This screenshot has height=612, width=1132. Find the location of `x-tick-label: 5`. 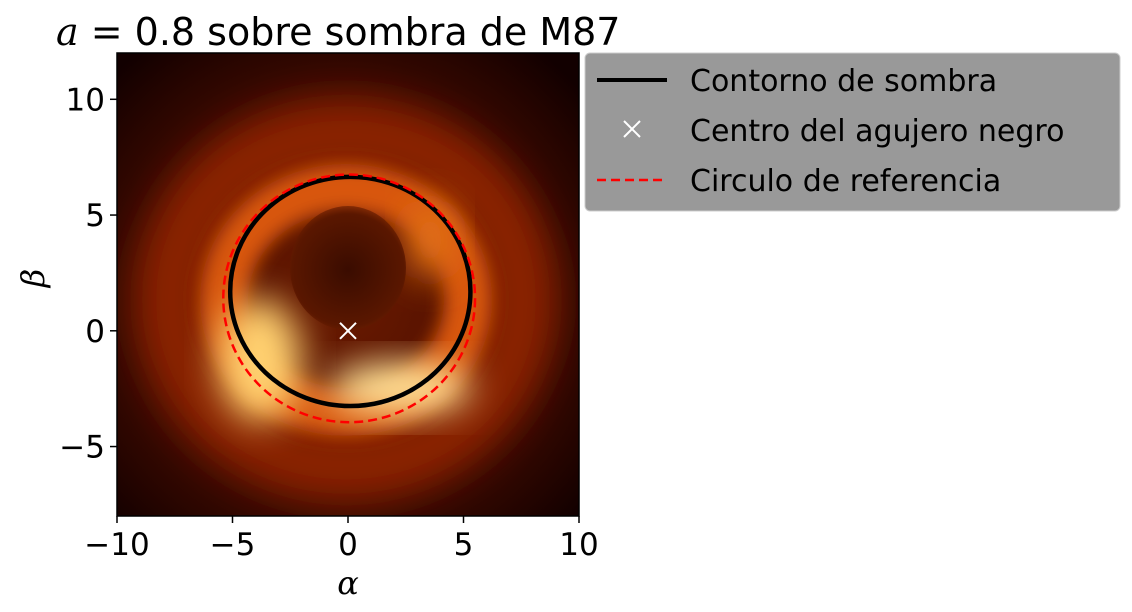

x-tick-label: 5 is located at coordinates (464, 545).